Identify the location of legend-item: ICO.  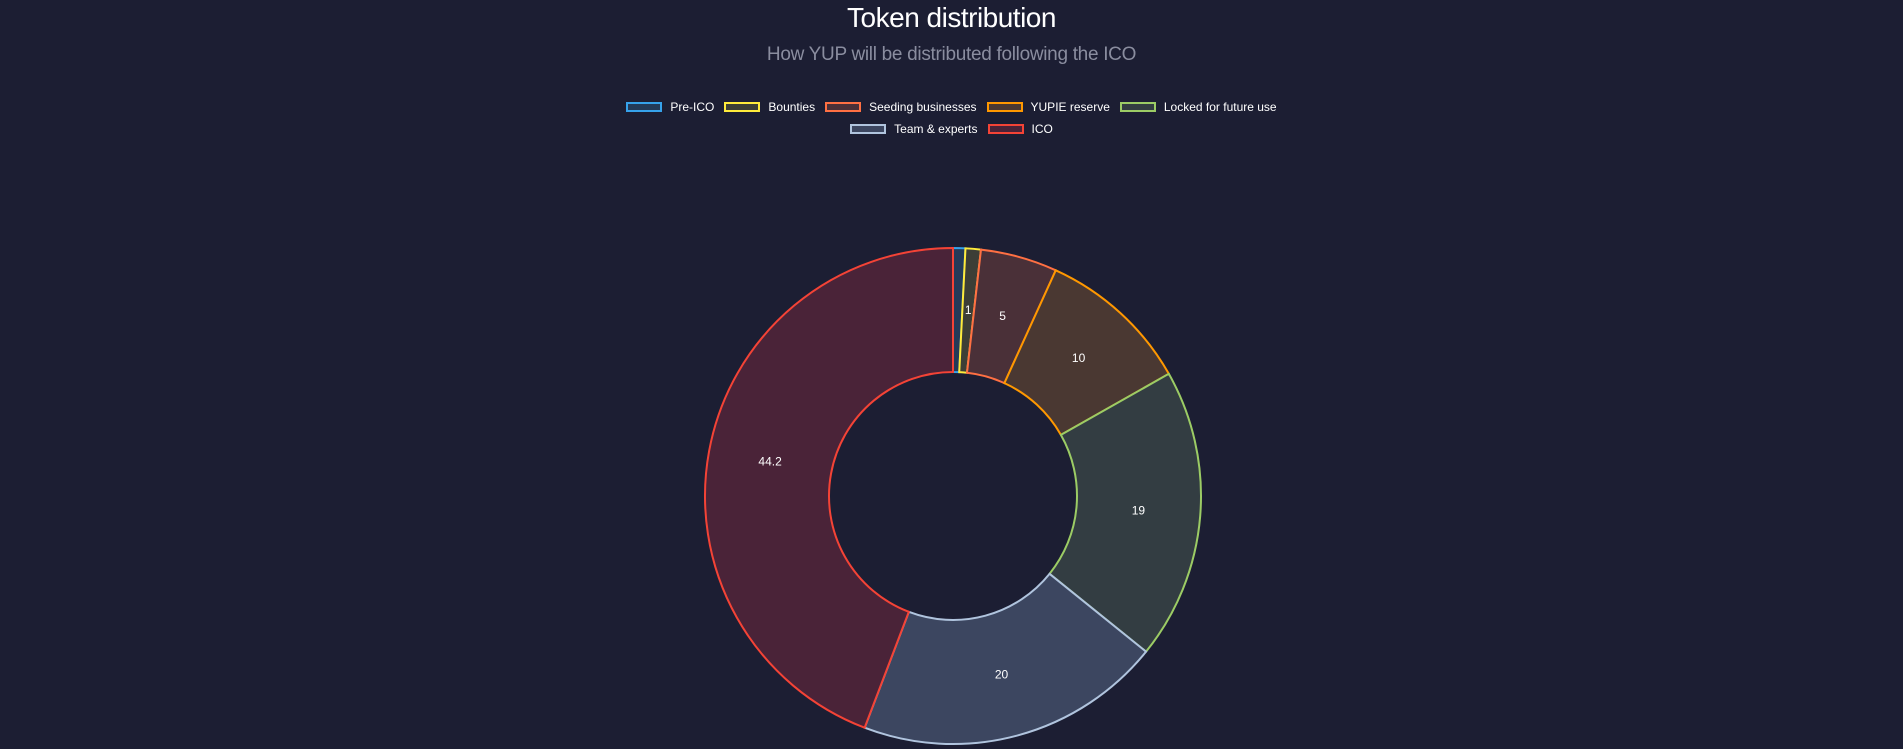
(1020, 129).